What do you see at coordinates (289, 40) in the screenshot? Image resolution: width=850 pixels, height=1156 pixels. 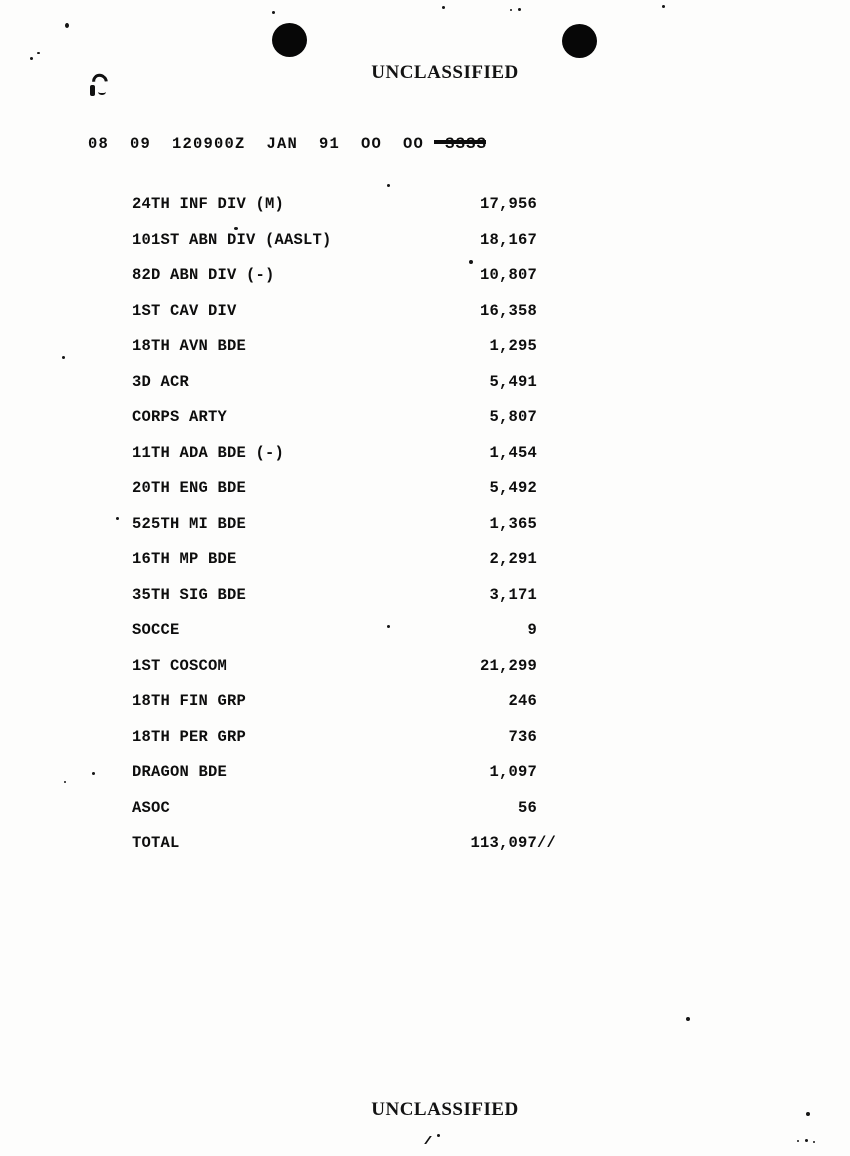 I see `hole-punch-left-icon` at bounding box center [289, 40].